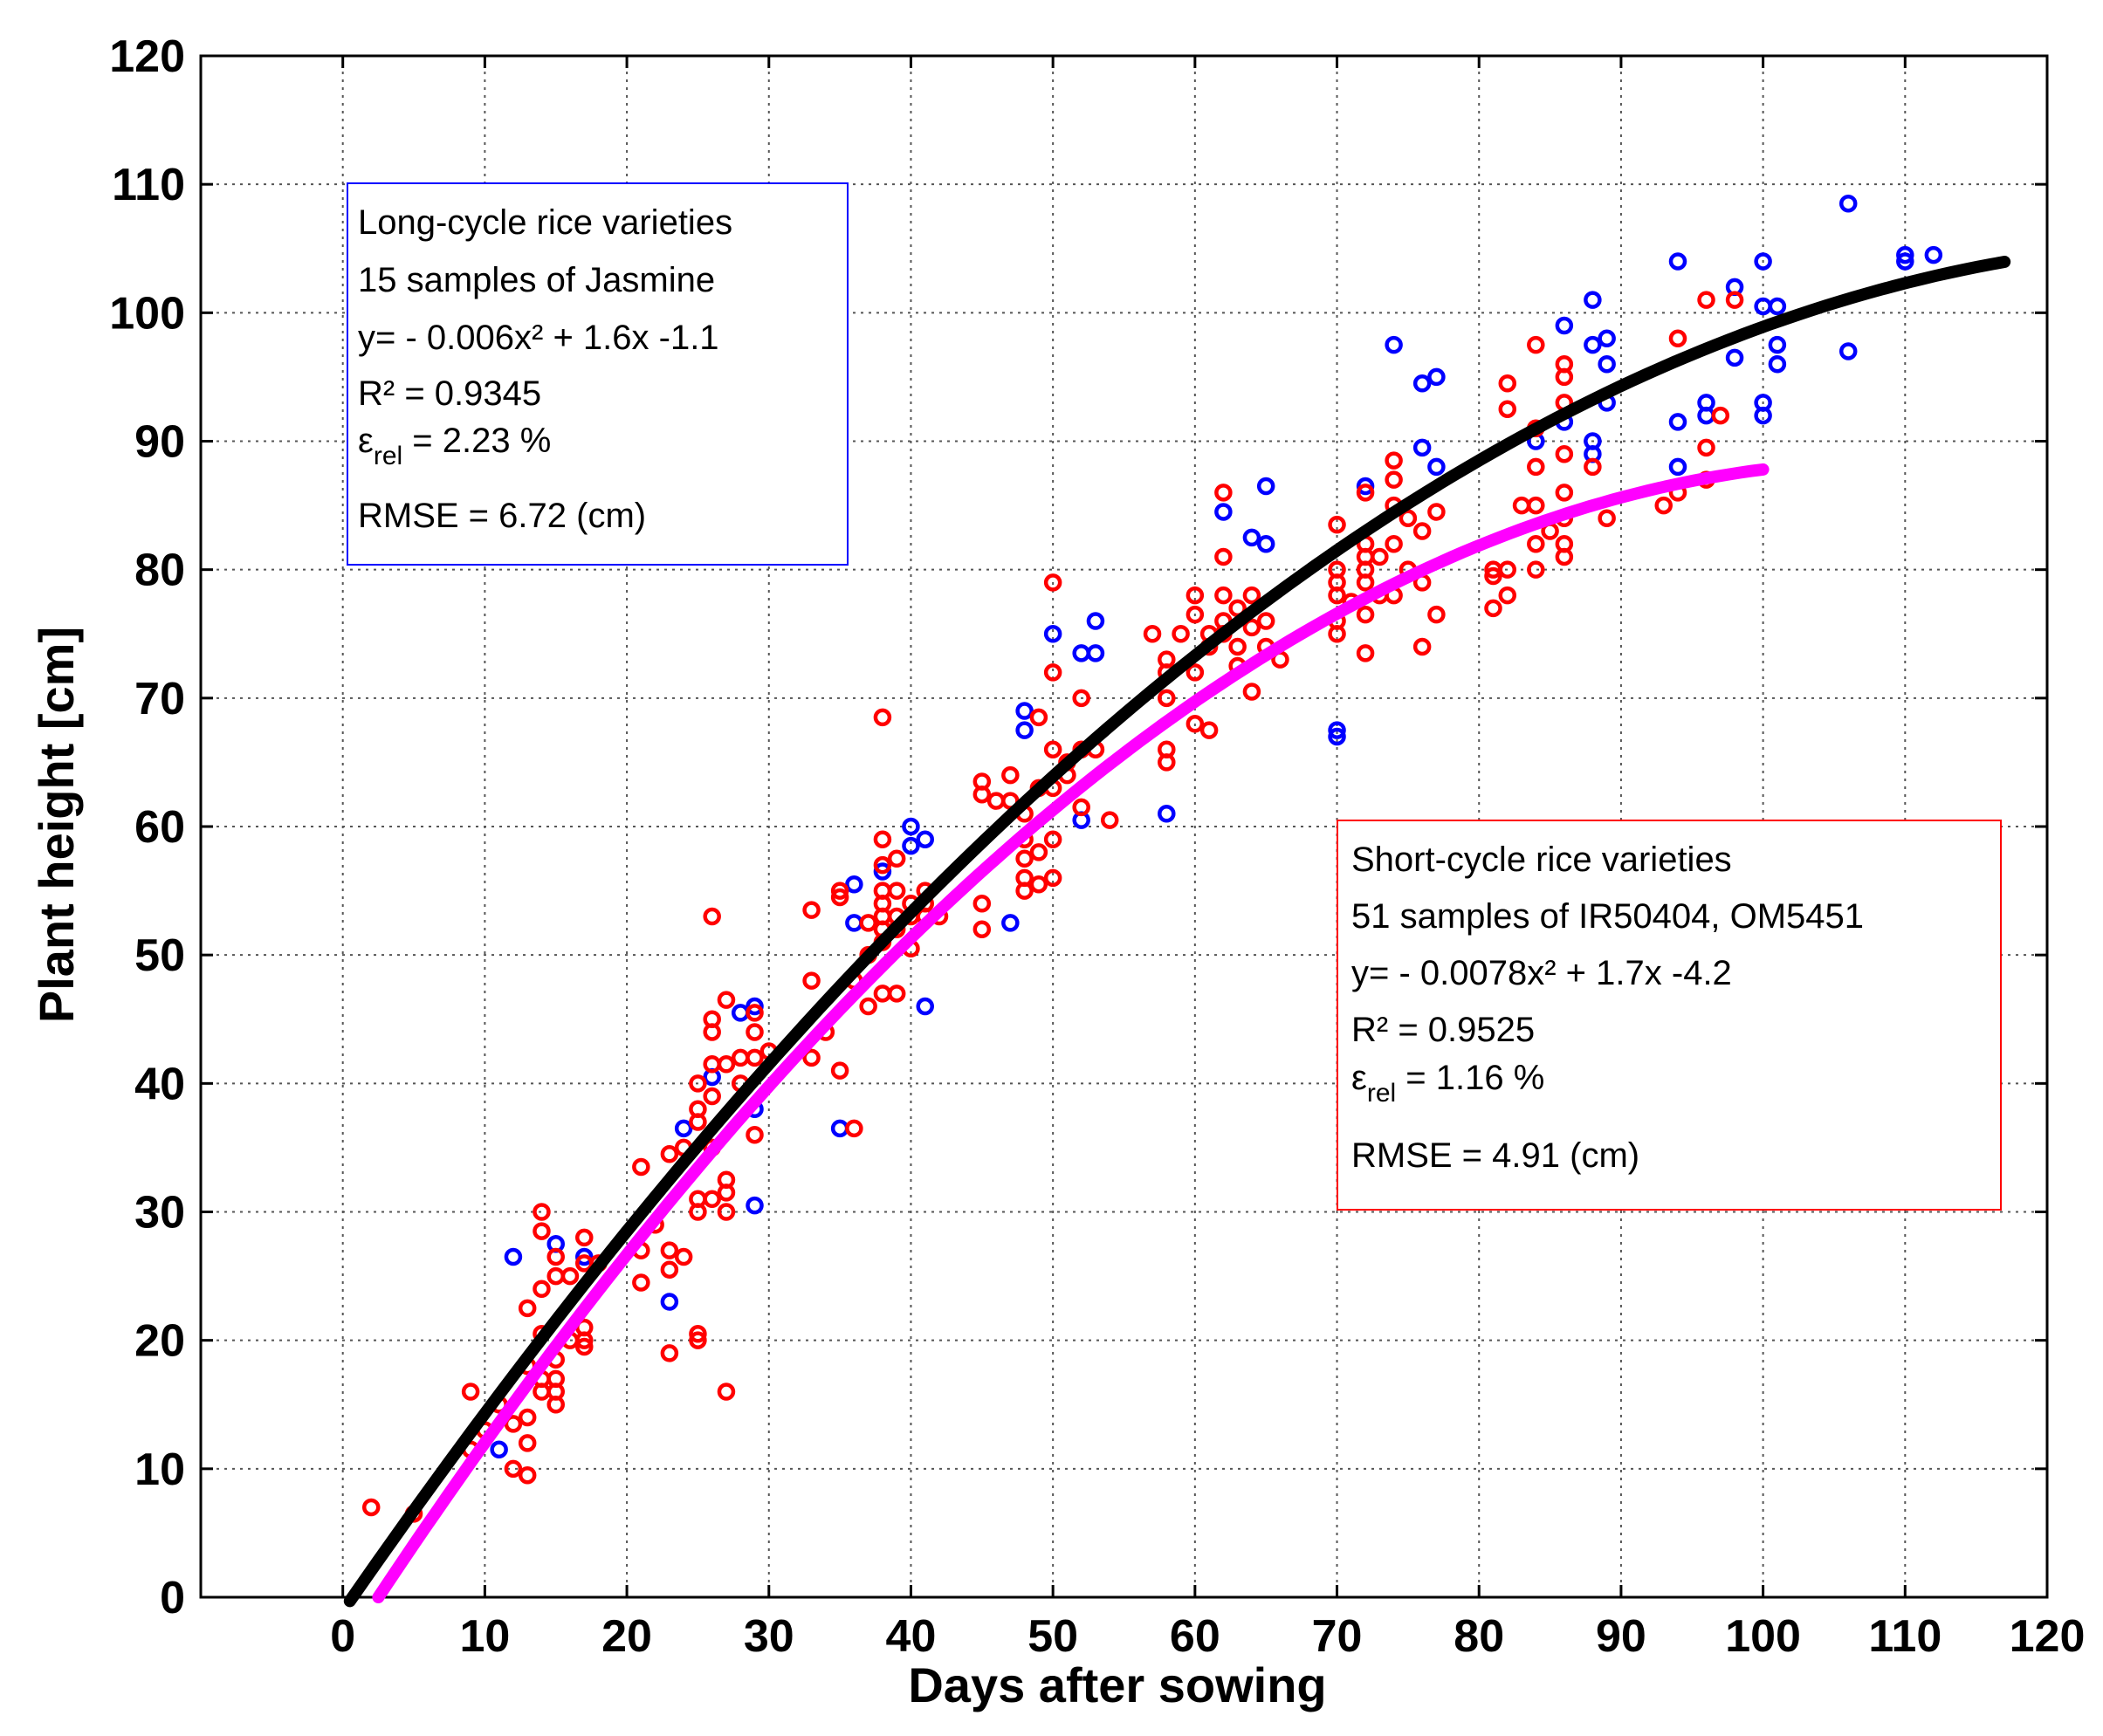 Image resolution: width=2103 pixels, height=1736 pixels. Describe the element at coordinates (1447, 1083) in the screenshot. I see `short-annotation-eps: εrel = 1.16 %` at that location.